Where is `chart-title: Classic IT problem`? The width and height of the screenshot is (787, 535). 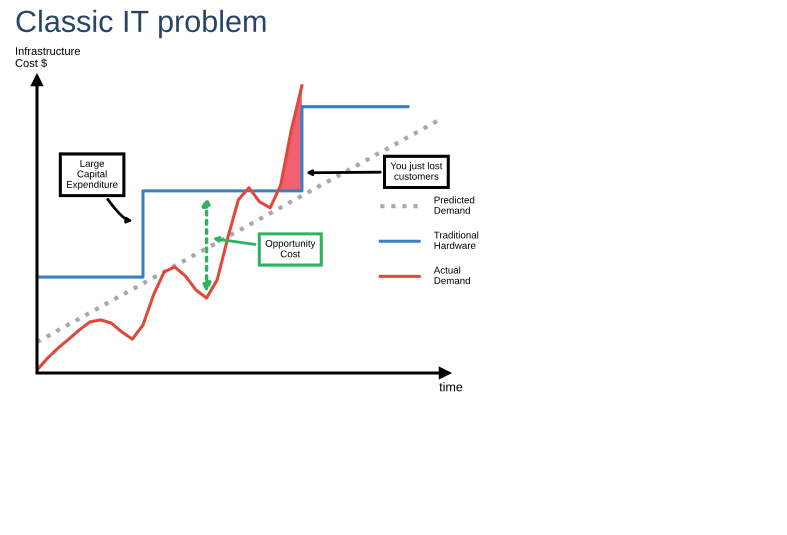 chart-title: Classic IT problem is located at coordinates (141, 24).